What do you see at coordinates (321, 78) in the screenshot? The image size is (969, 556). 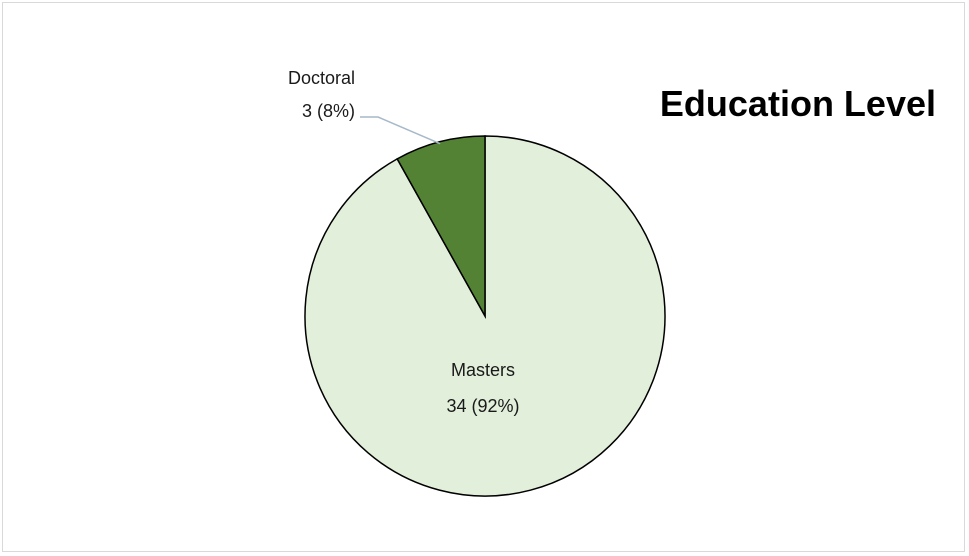 I see `doctoral-category-label: Doctoral` at bounding box center [321, 78].